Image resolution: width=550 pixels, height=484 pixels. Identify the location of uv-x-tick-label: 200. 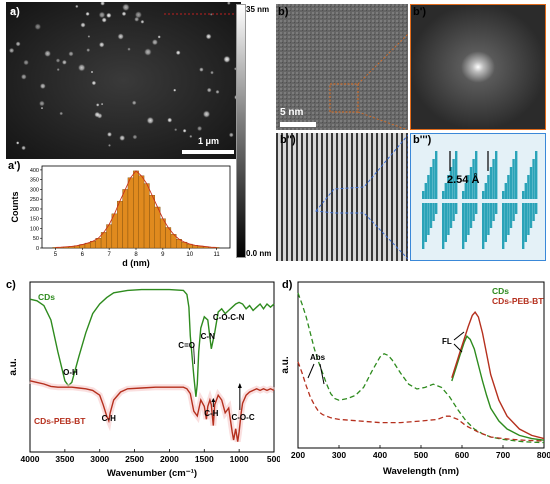
(298, 455).